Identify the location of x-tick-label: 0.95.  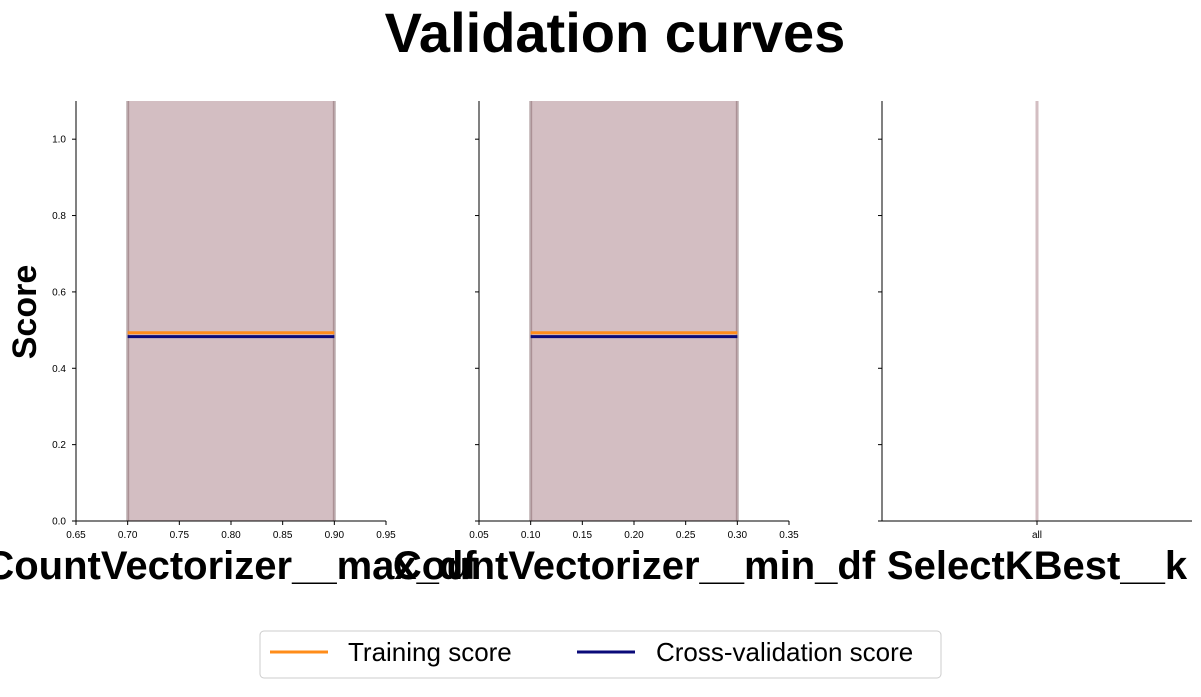
(386, 535).